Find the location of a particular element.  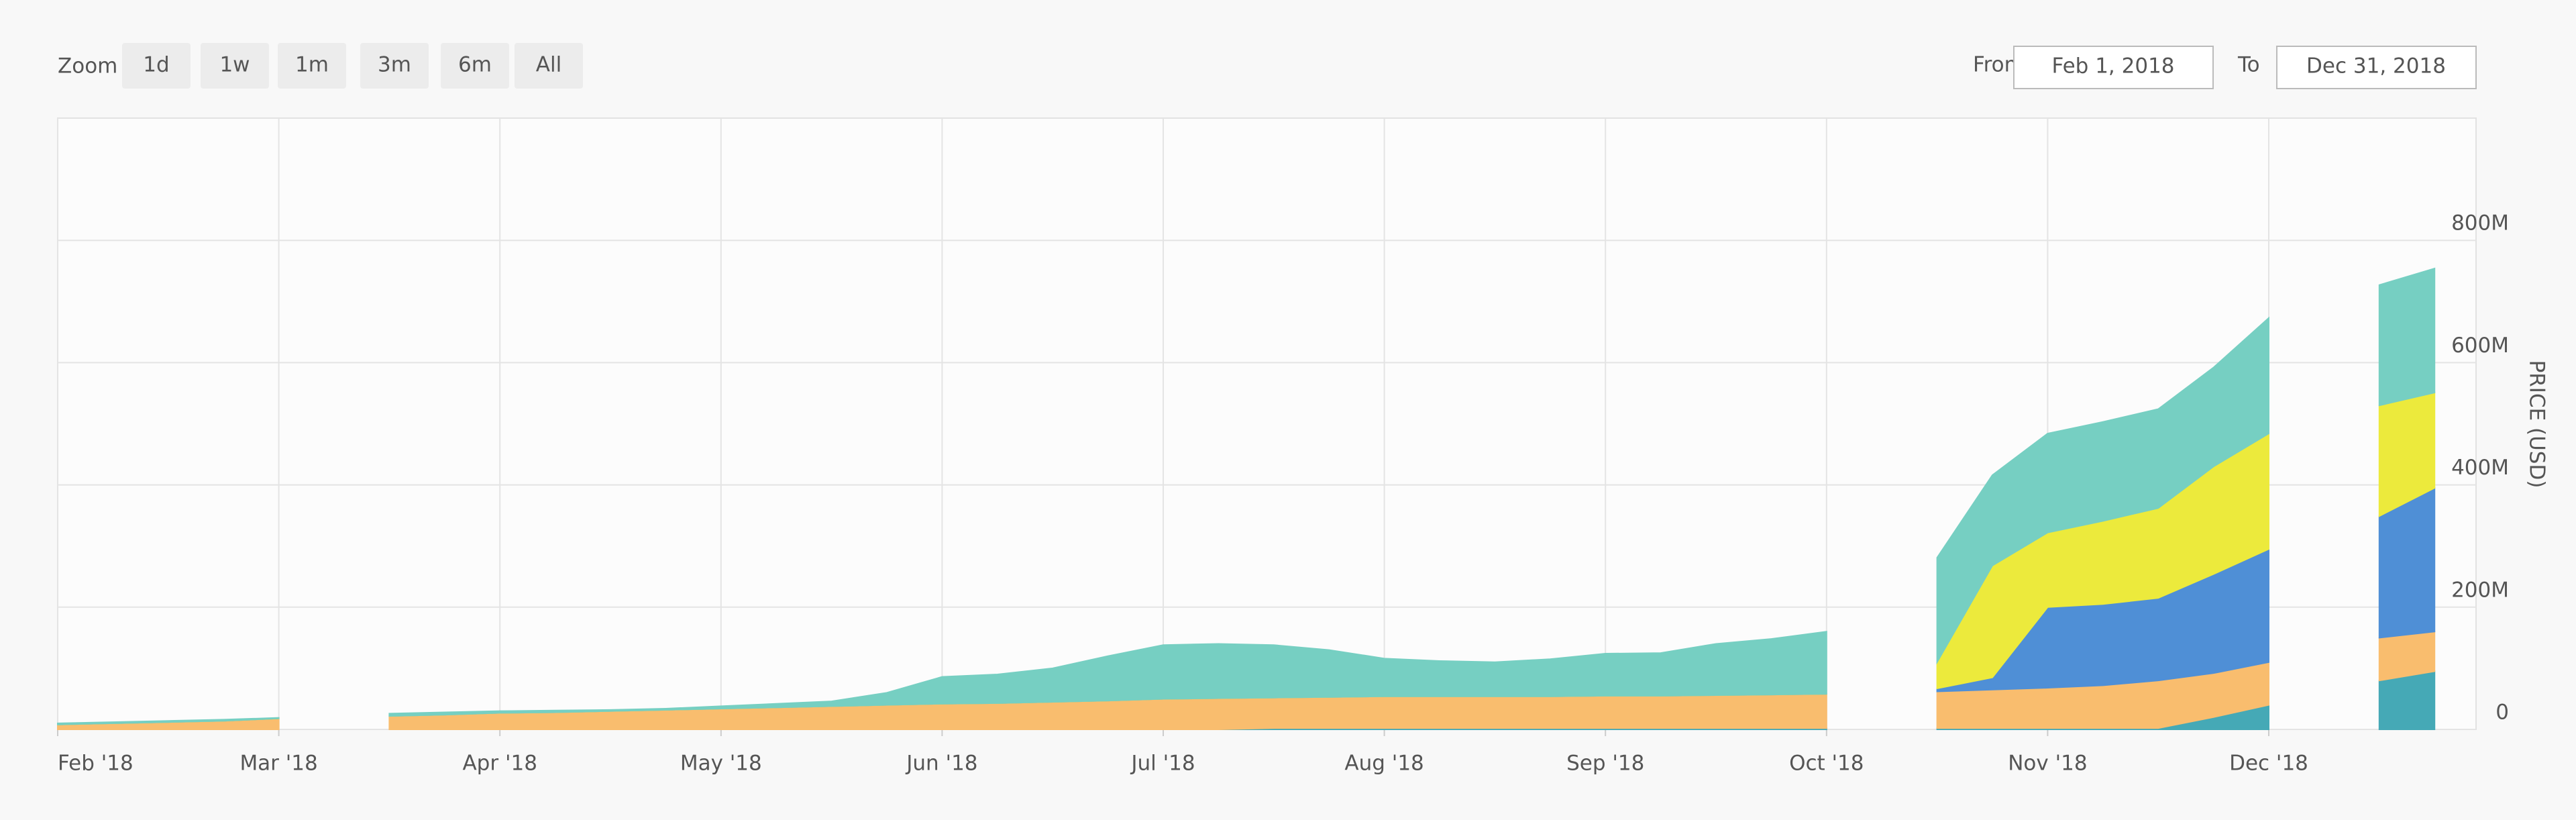

zoom-button: 3m is located at coordinates (394, 66).